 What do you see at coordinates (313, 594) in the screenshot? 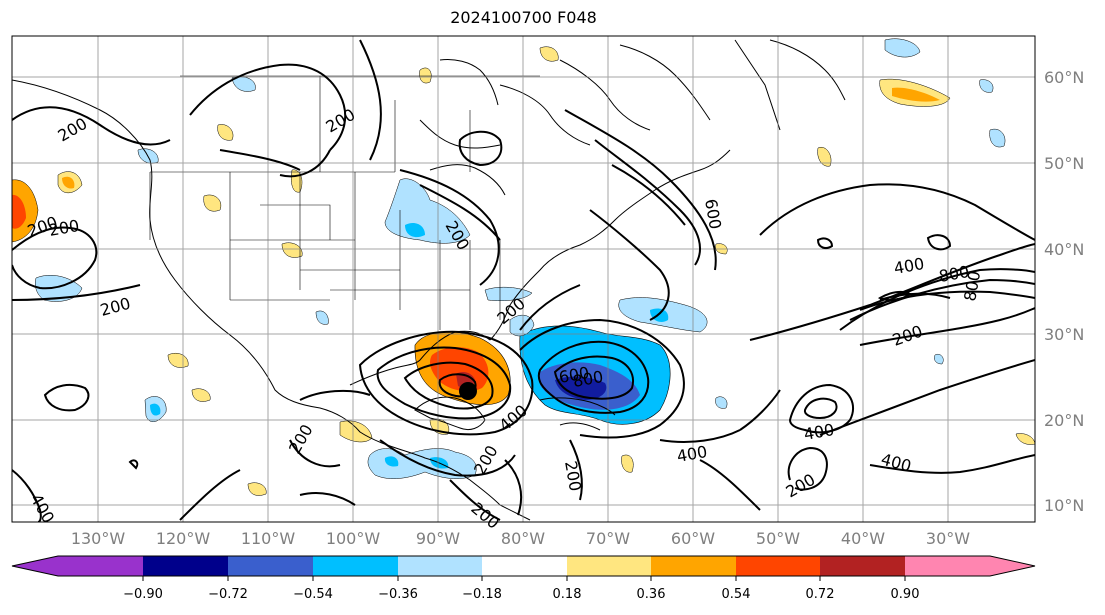
I see `colorbar-tick-label: −0.54` at bounding box center [313, 594].